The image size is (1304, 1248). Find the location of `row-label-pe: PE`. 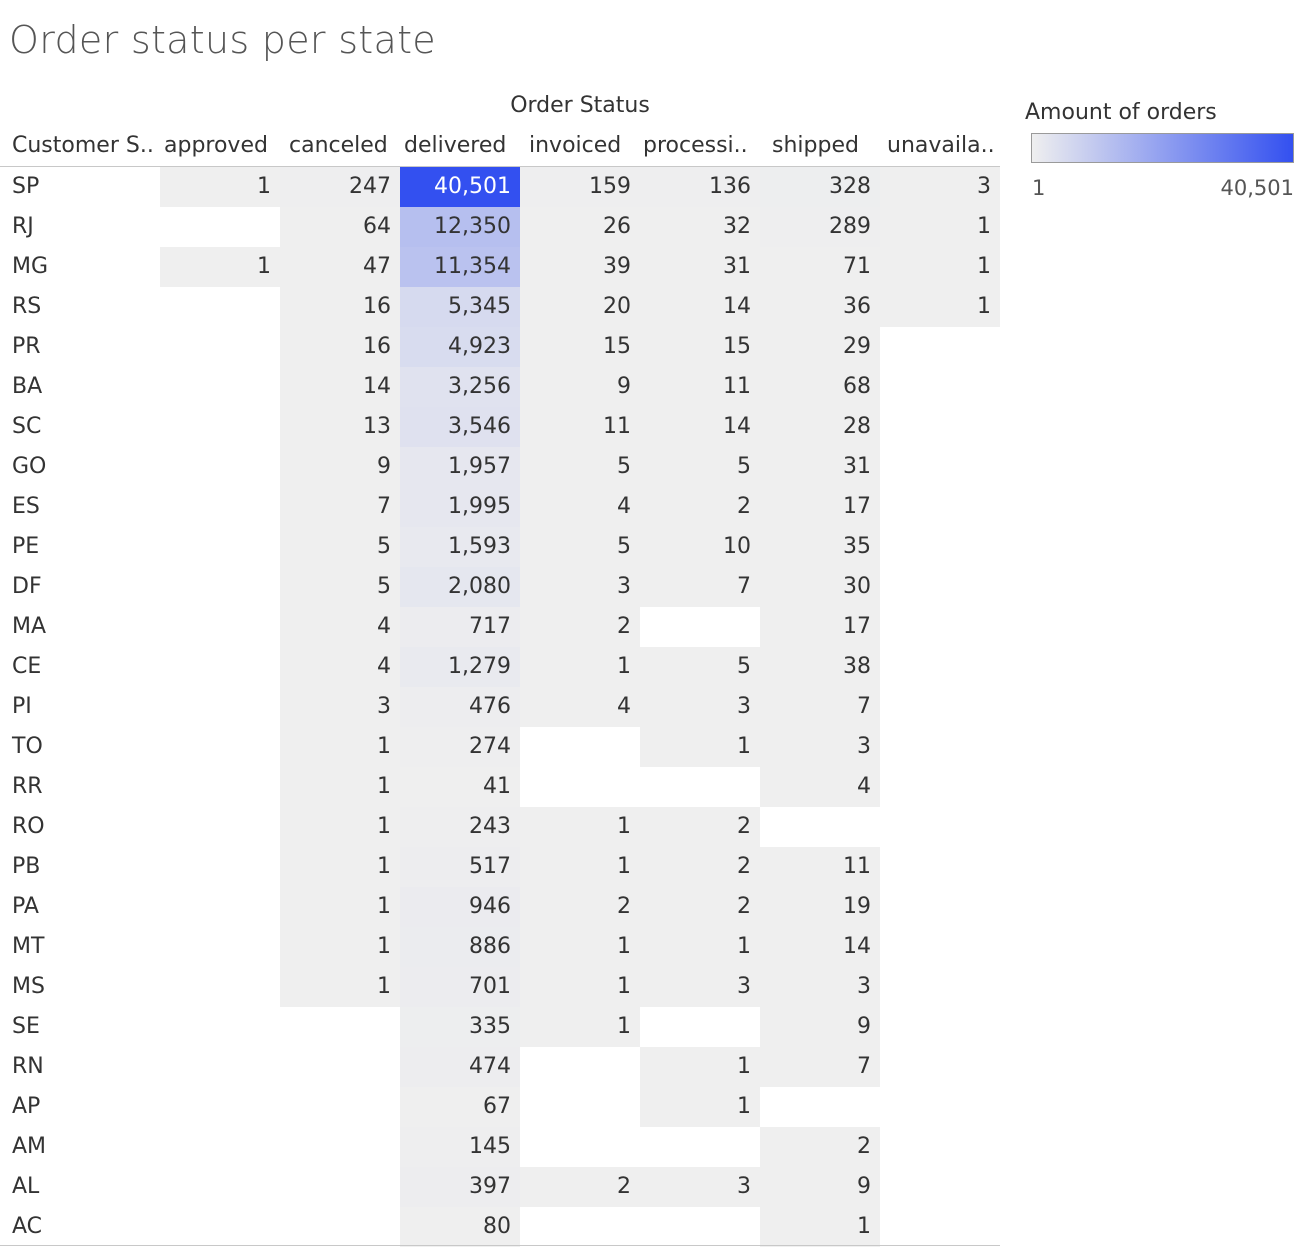

row-label-pe: PE is located at coordinates (26, 546).